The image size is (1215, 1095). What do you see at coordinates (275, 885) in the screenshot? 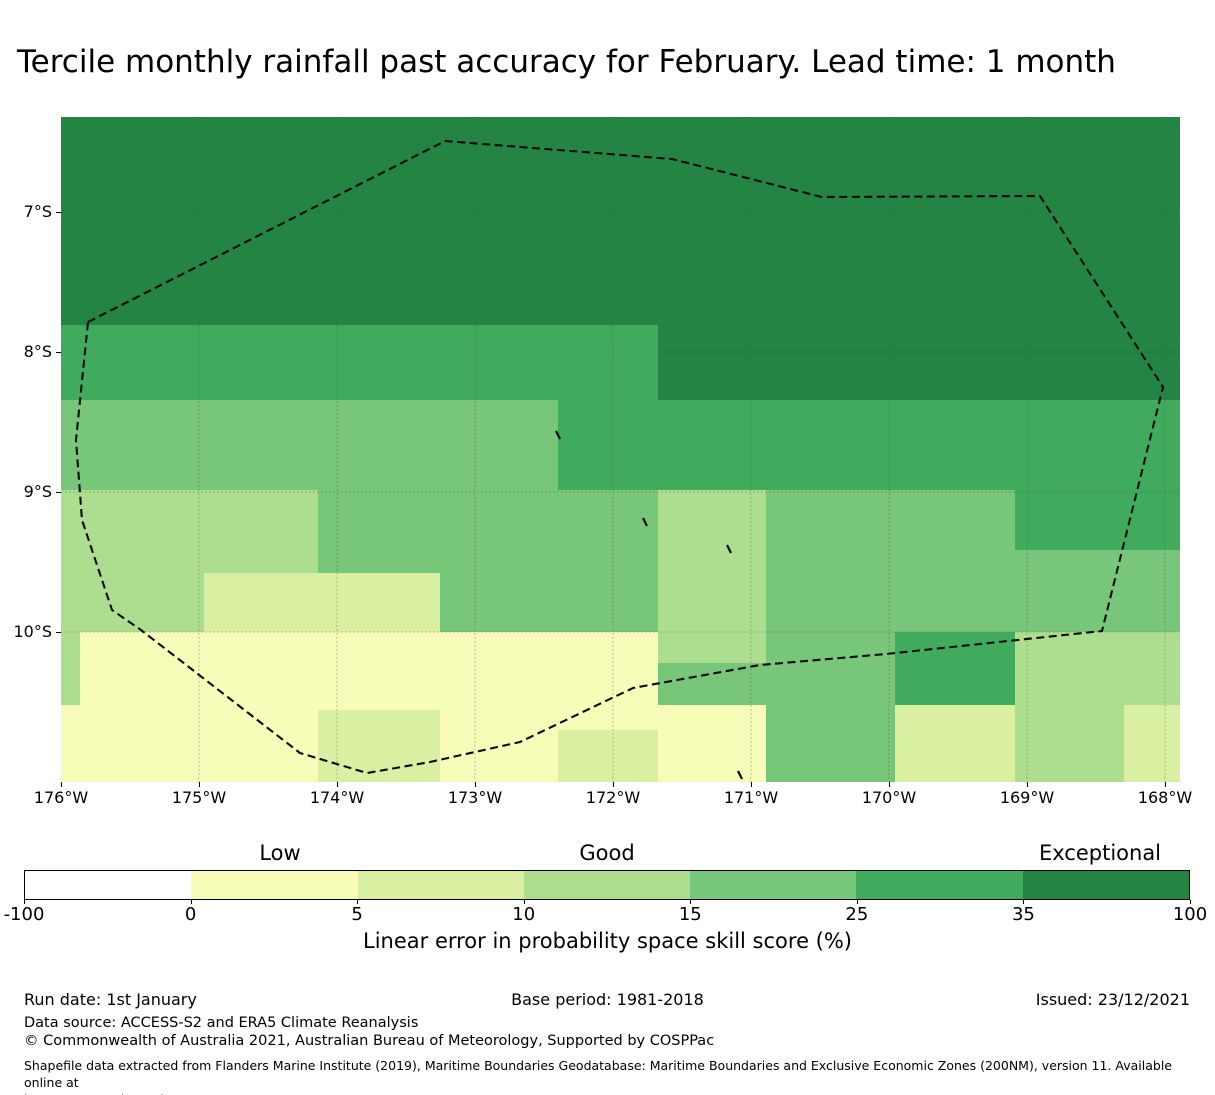
I see `colorbar-segment-Y` at bounding box center [275, 885].